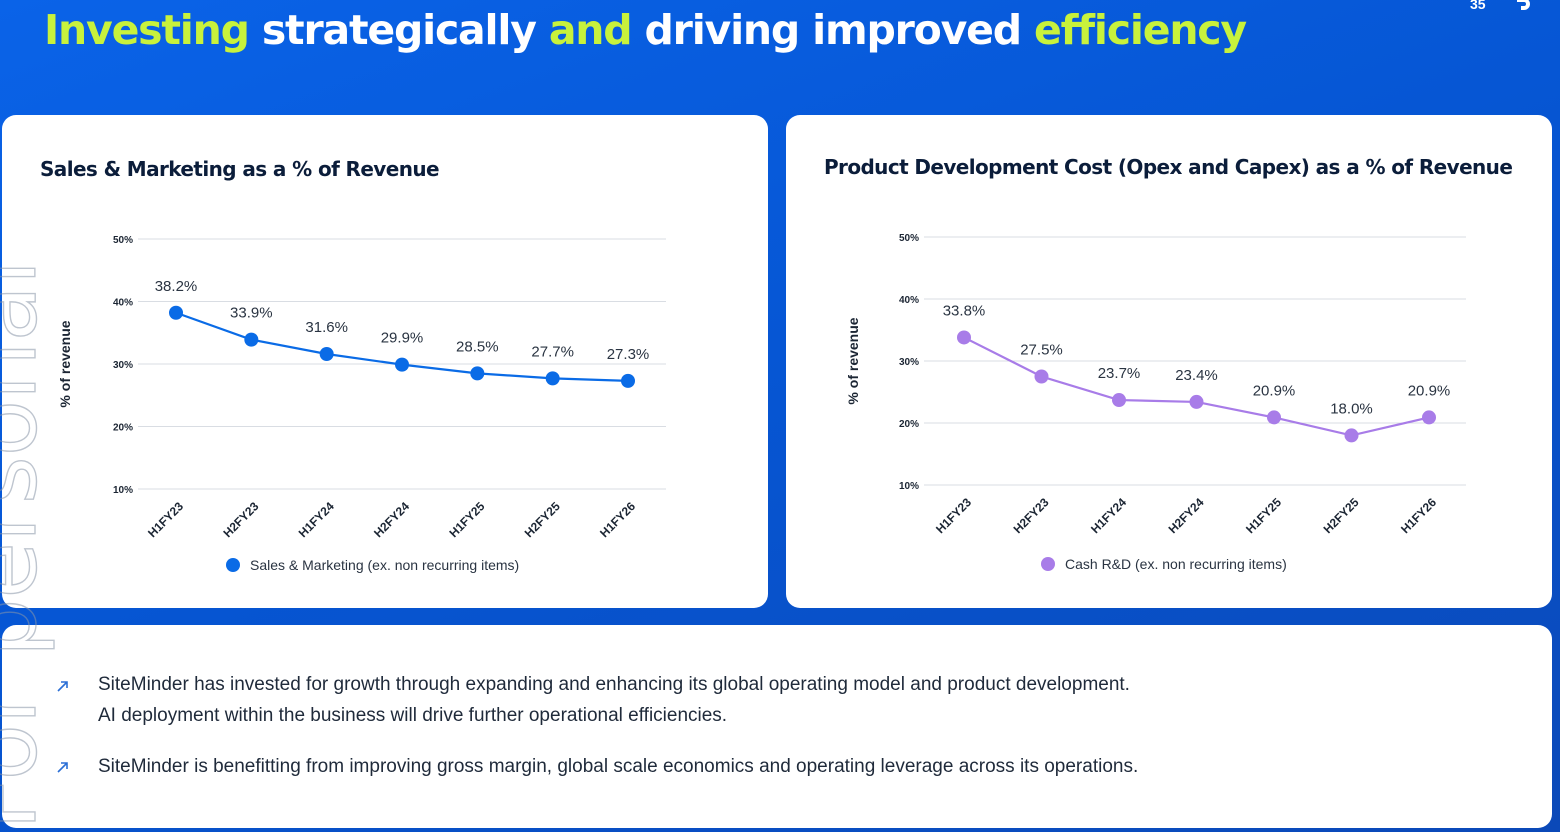 This screenshot has width=1560, height=832. Describe the element at coordinates (552, 351) in the screenshot. I see `data-label: 27.7%` at that location.